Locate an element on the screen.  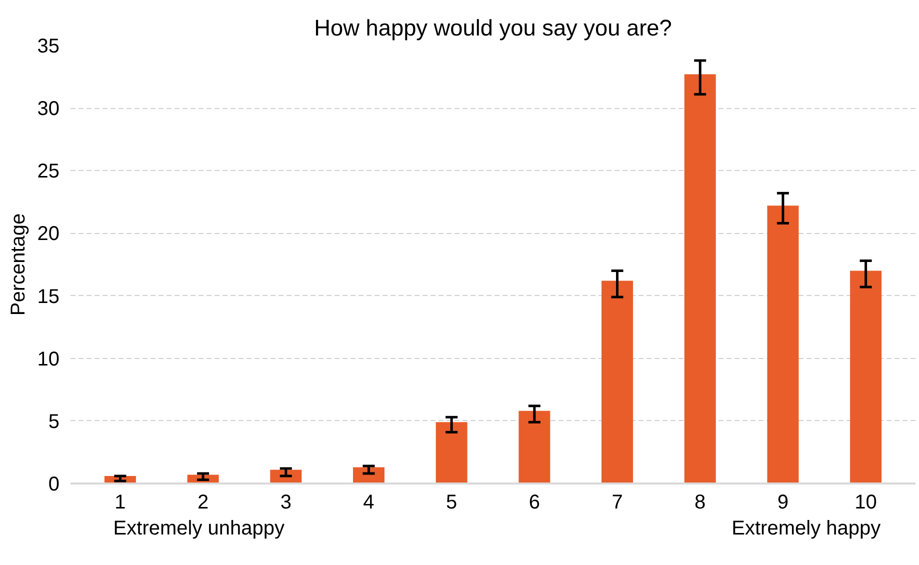
x-tick-label: 3 is located at coordinates (286, 503).